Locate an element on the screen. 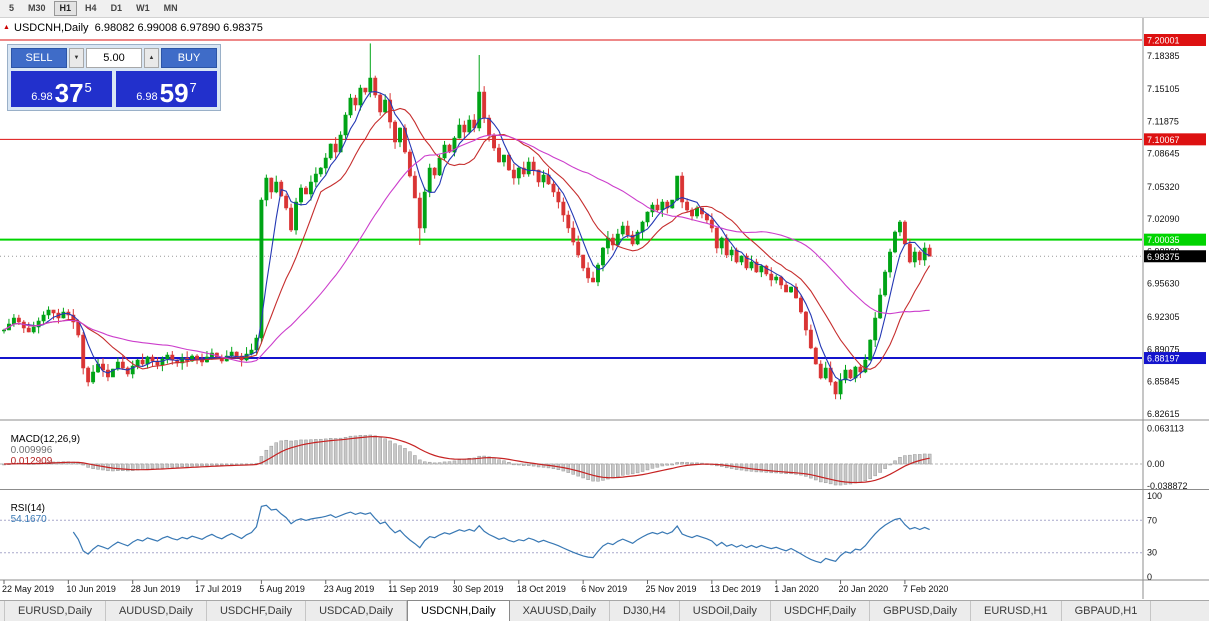 Image resolution: width=1209 pixels, height=621 pixels. rsi-name: RSI(14) is located at coordinates (28, 508).